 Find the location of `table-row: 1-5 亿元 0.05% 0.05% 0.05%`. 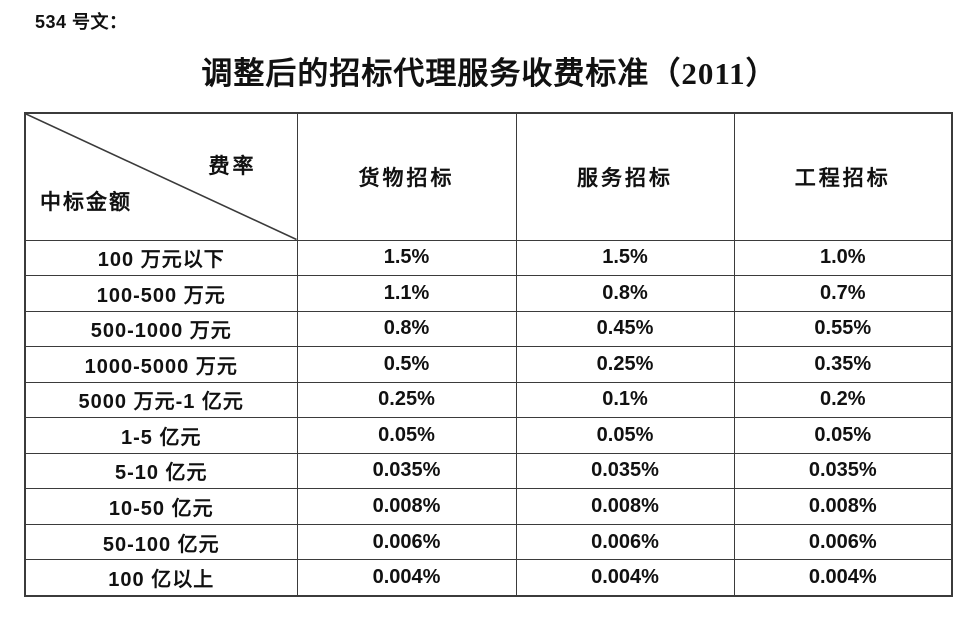

table-row: 1-5 亿元 0.05% 0.05% 0.05% is located at coordinates (488, 435).